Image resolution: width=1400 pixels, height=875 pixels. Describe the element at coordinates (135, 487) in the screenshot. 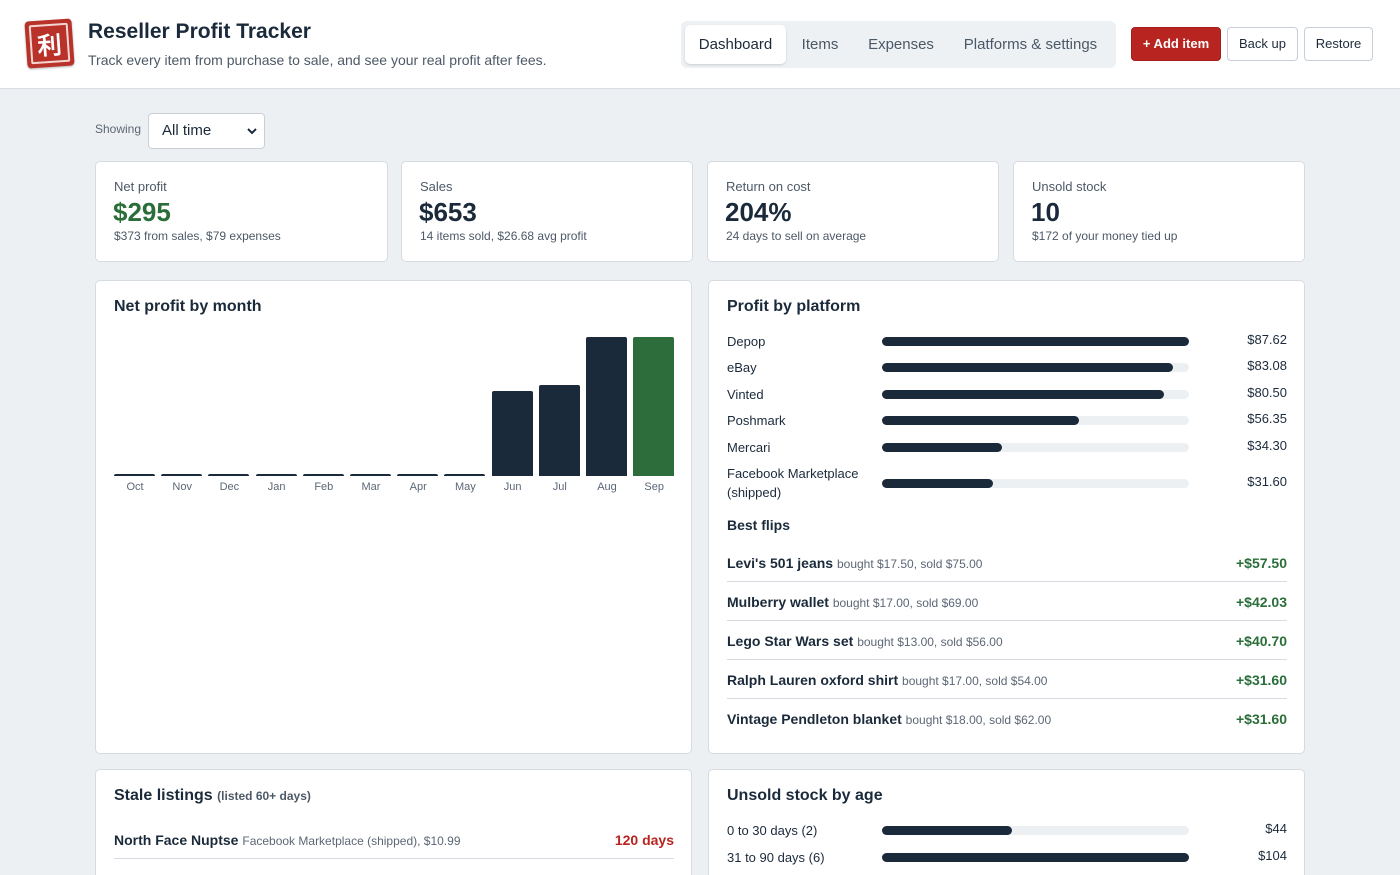

I see `month-label: Oct` at that location.